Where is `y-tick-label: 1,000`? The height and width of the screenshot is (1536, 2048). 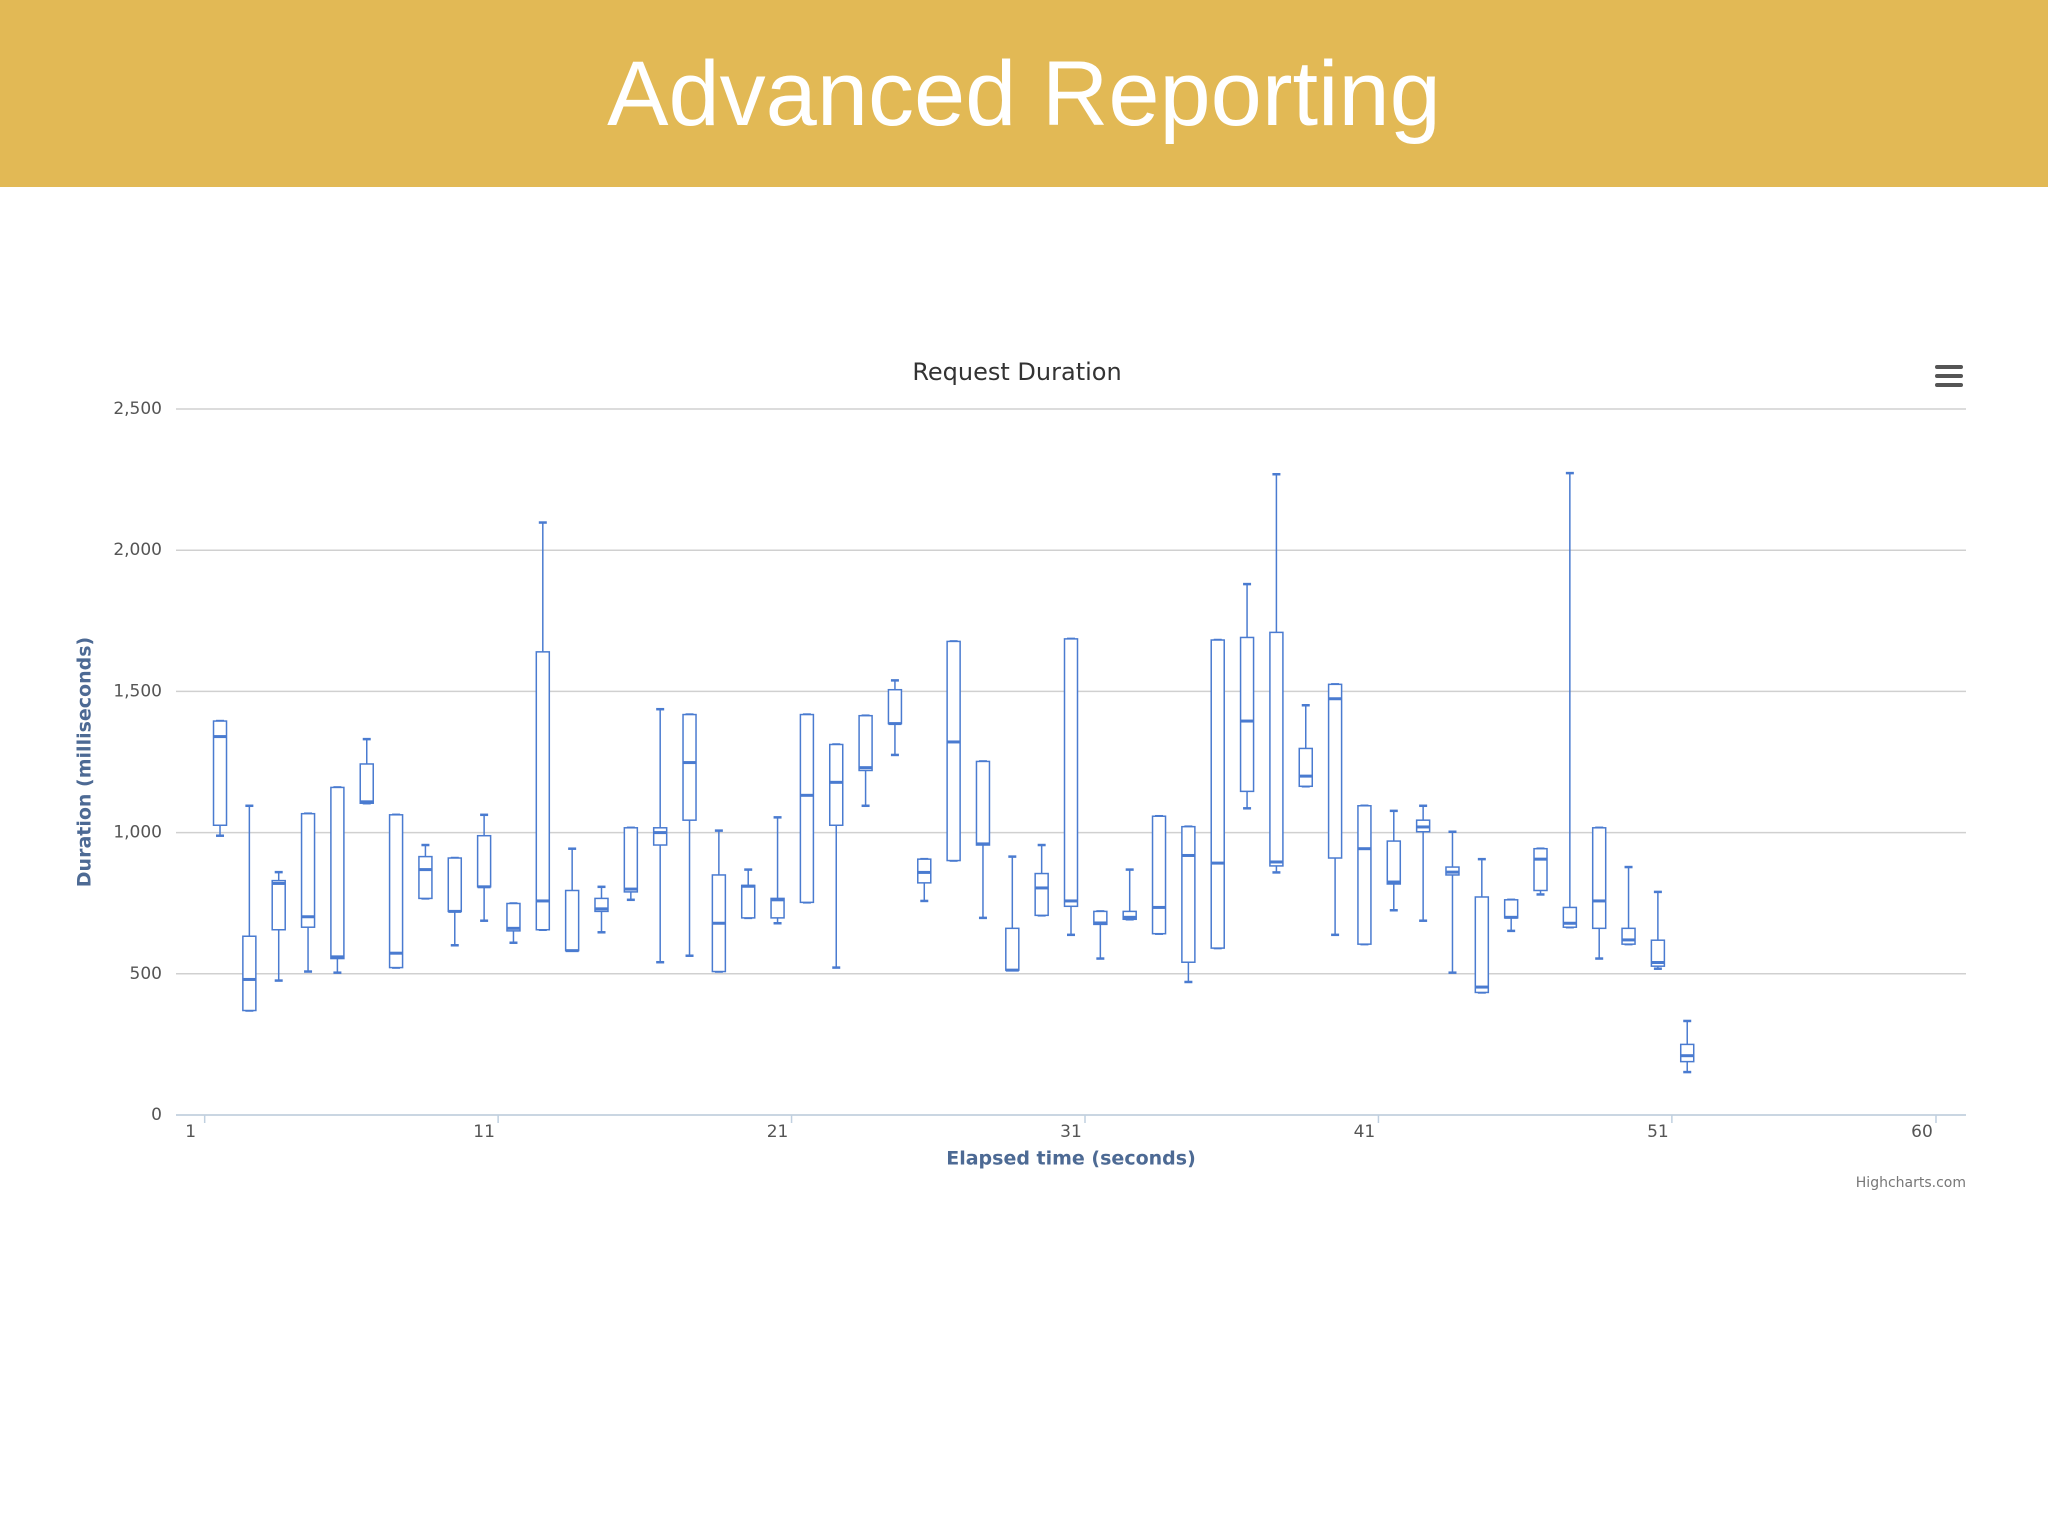
y-tick-label: 1,000 is located at coordinates (137, 833).